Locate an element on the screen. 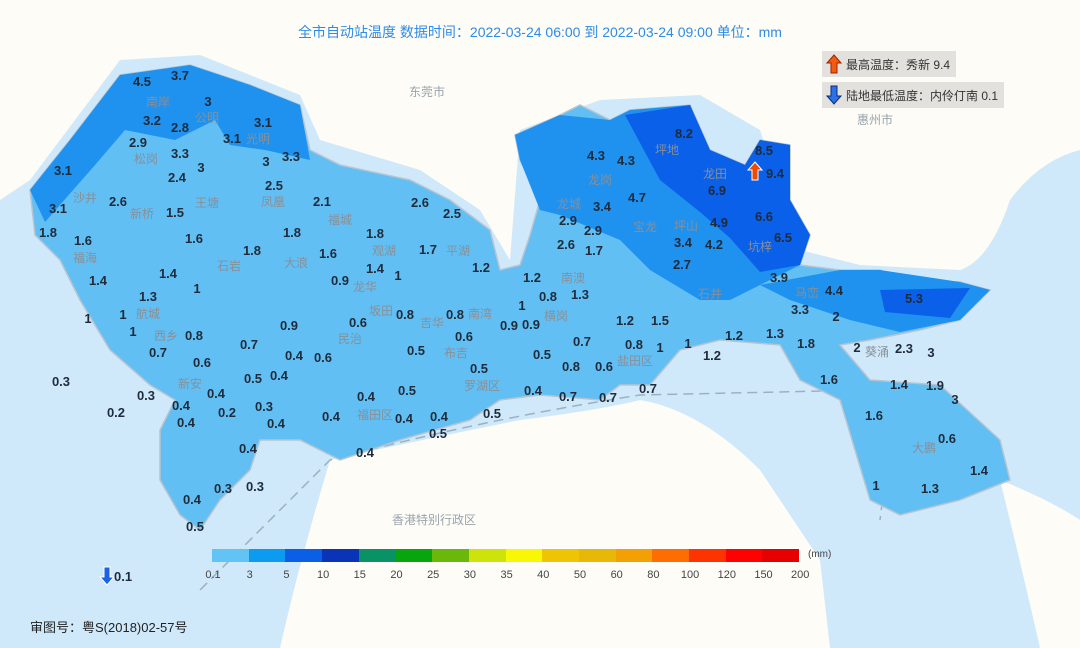 Image resolution: width=1080 pixels, height=648 pixels. rain-zone-pingdi is located at coordinates (717, 188).